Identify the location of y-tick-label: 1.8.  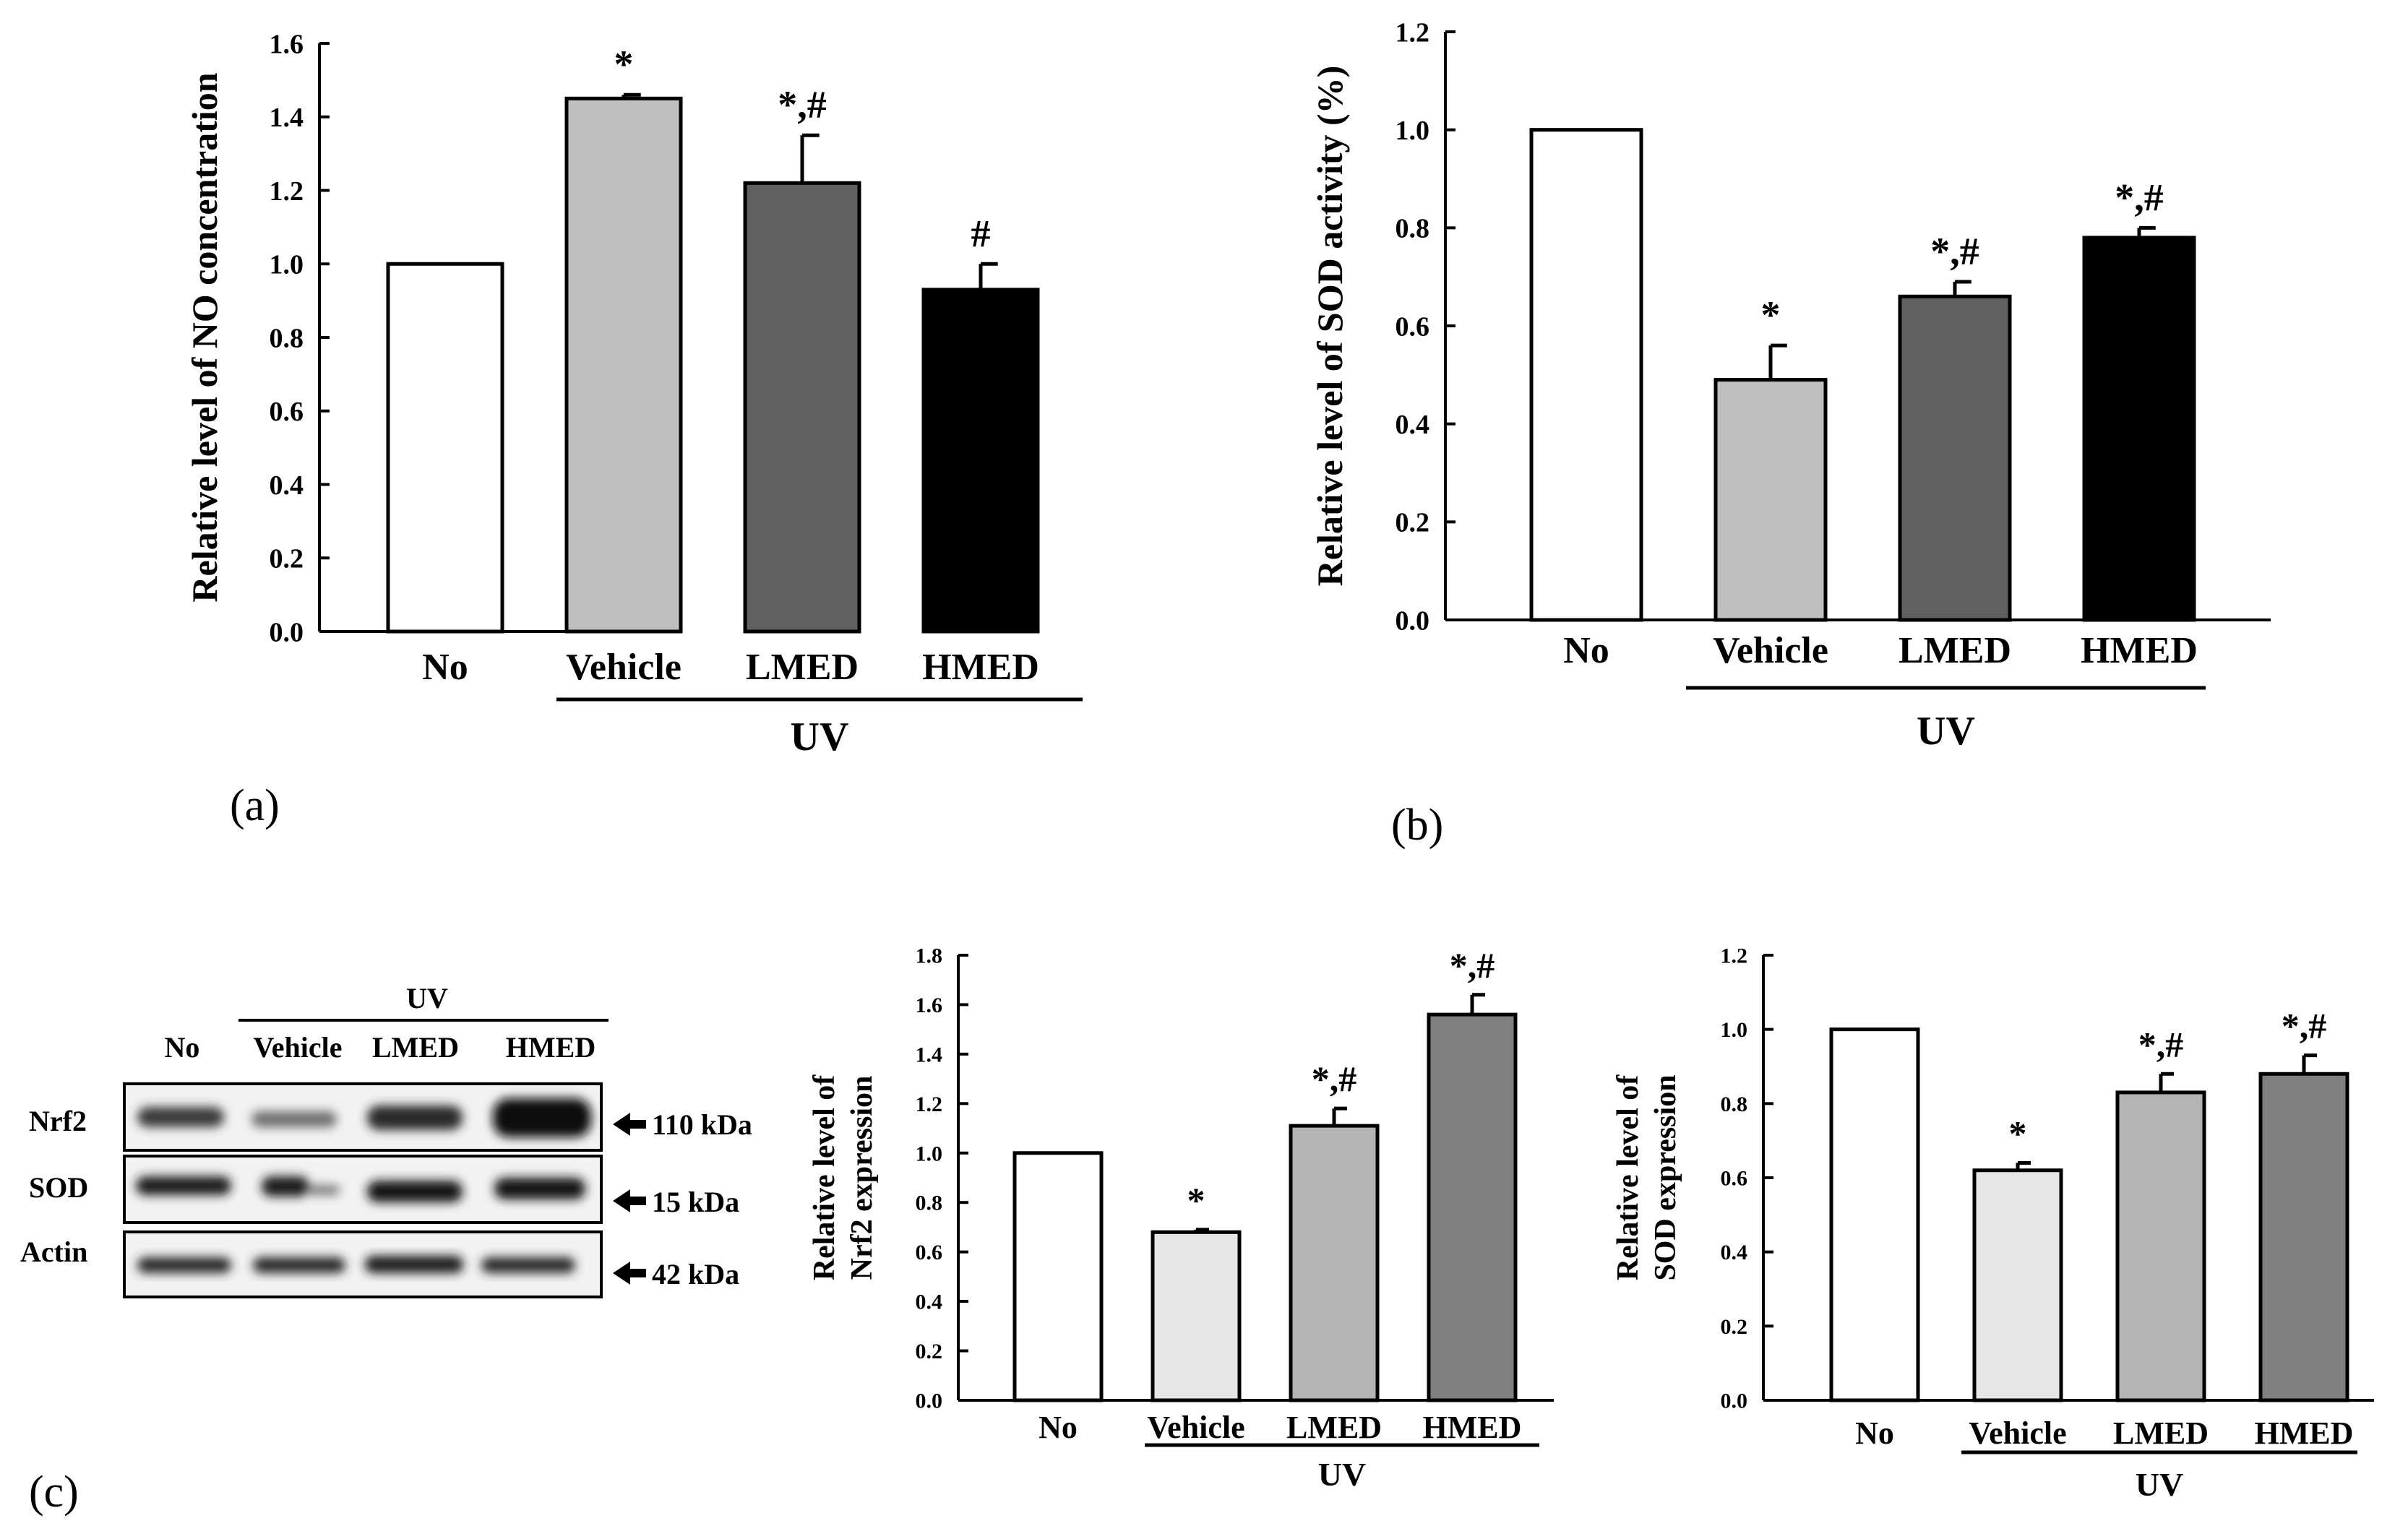
(929, 956).